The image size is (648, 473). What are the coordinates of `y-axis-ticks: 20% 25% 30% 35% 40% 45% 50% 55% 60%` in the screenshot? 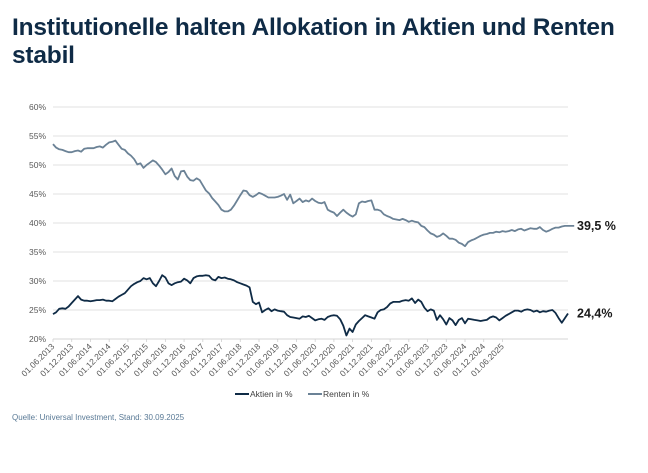 It's located at (37, 223).